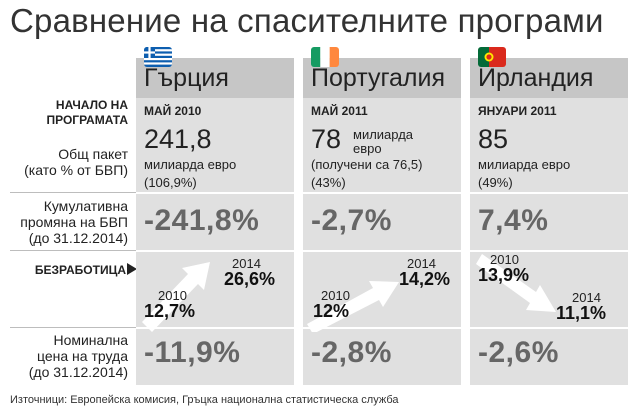 Image resolution: width=638 pixels, height=414 pixels. Describe the element at coordinates (173, 111) in the screenshot. I see `start-date: МАЙ 2010` at that location.